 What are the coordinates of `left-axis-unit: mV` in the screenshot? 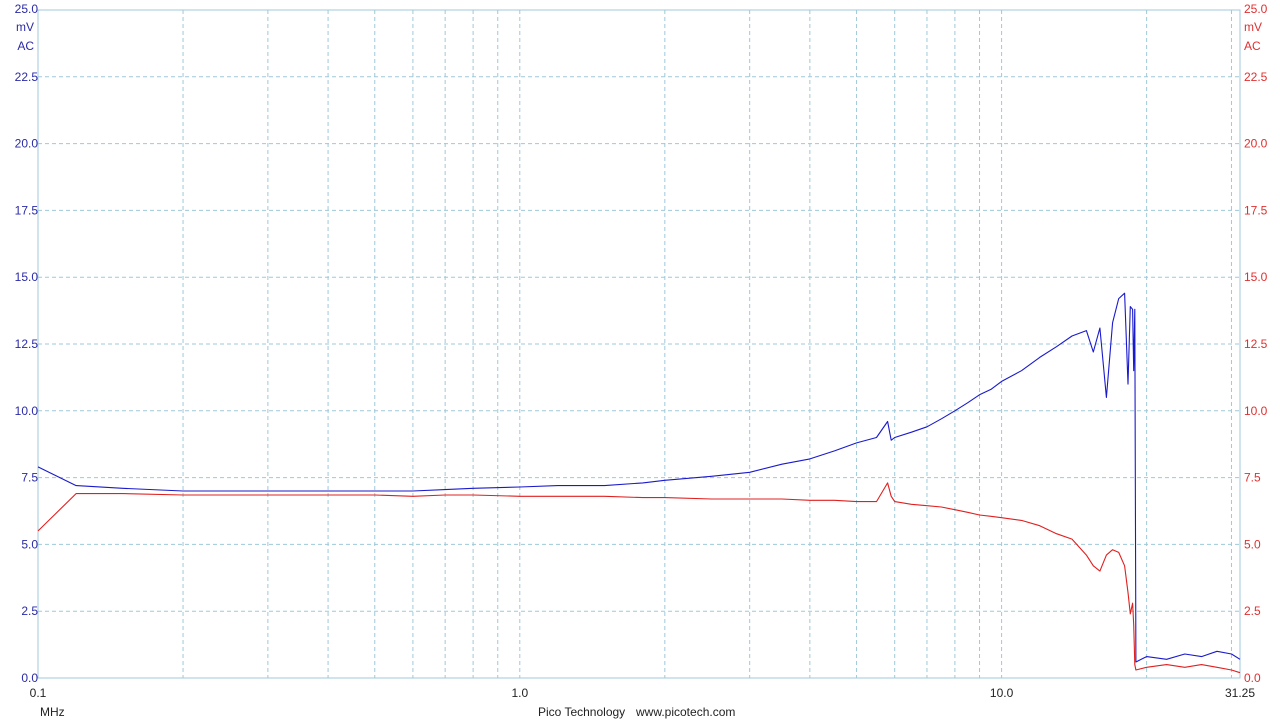 It's located at (25, 27).